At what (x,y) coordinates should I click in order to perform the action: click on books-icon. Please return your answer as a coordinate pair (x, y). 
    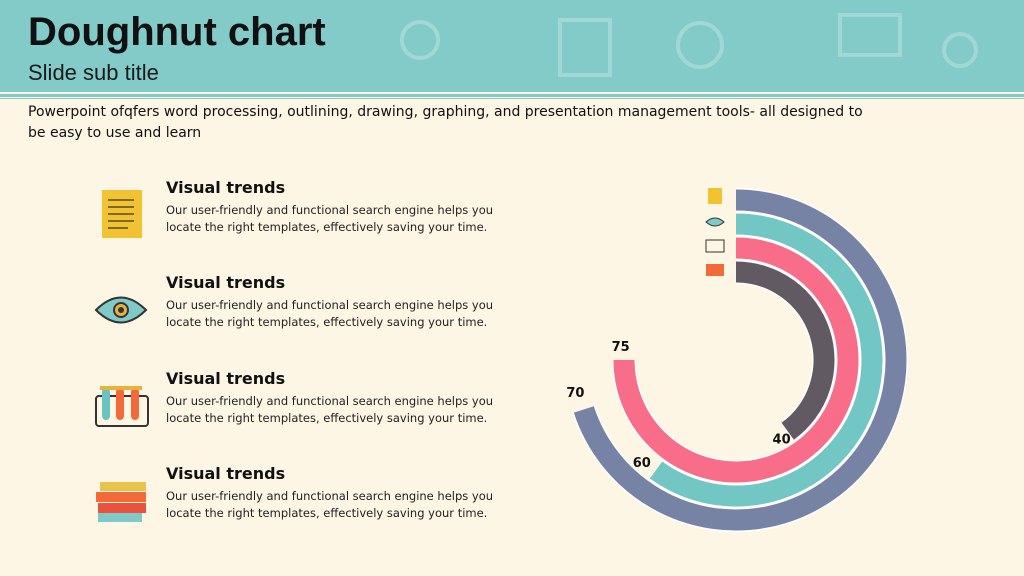
    Looking at the image, I should click on (121, 502).